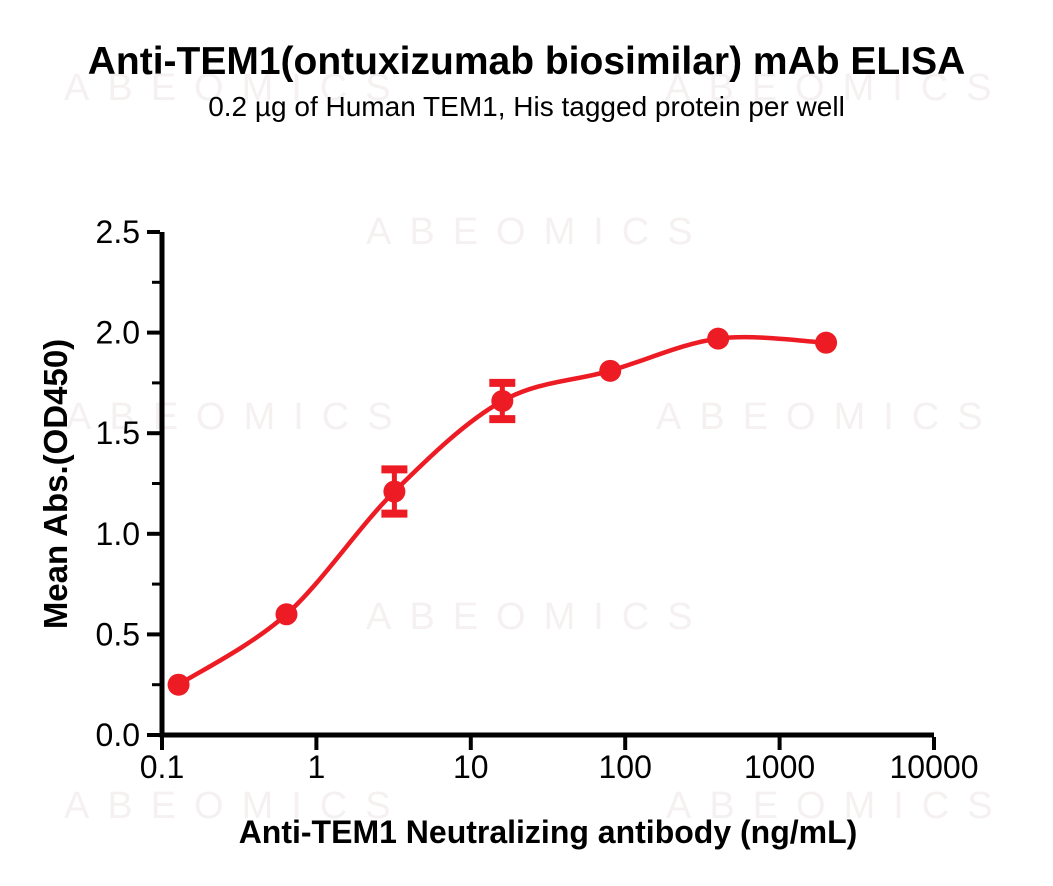 The width and height of the screenshot is (1053, 886). I want to click on y-tick-label: 0.5, so click(118, 634).